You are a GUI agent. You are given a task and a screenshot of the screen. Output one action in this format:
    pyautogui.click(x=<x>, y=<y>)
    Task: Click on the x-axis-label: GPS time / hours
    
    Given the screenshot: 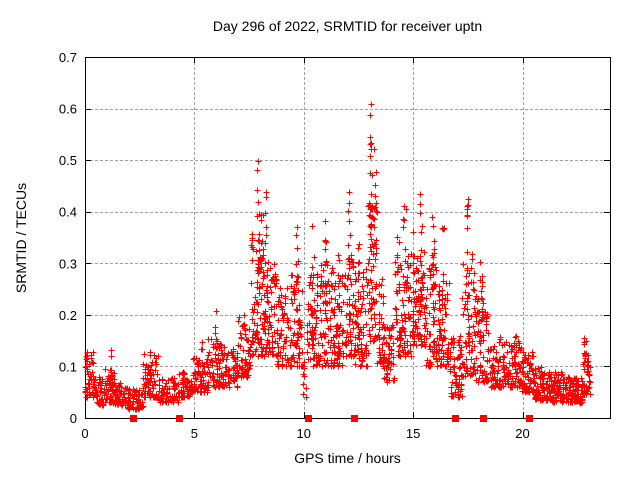 What is the action you would take?
    pyautogui.click(x=347, y=458)
    